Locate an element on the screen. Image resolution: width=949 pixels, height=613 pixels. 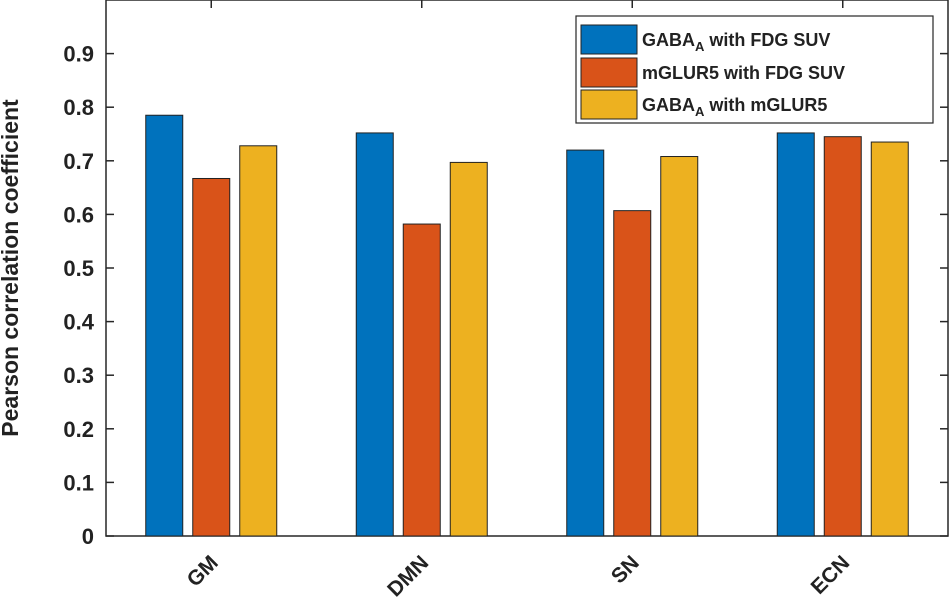
y-tick-label: 0.1 is located at coordinates (78, 482).